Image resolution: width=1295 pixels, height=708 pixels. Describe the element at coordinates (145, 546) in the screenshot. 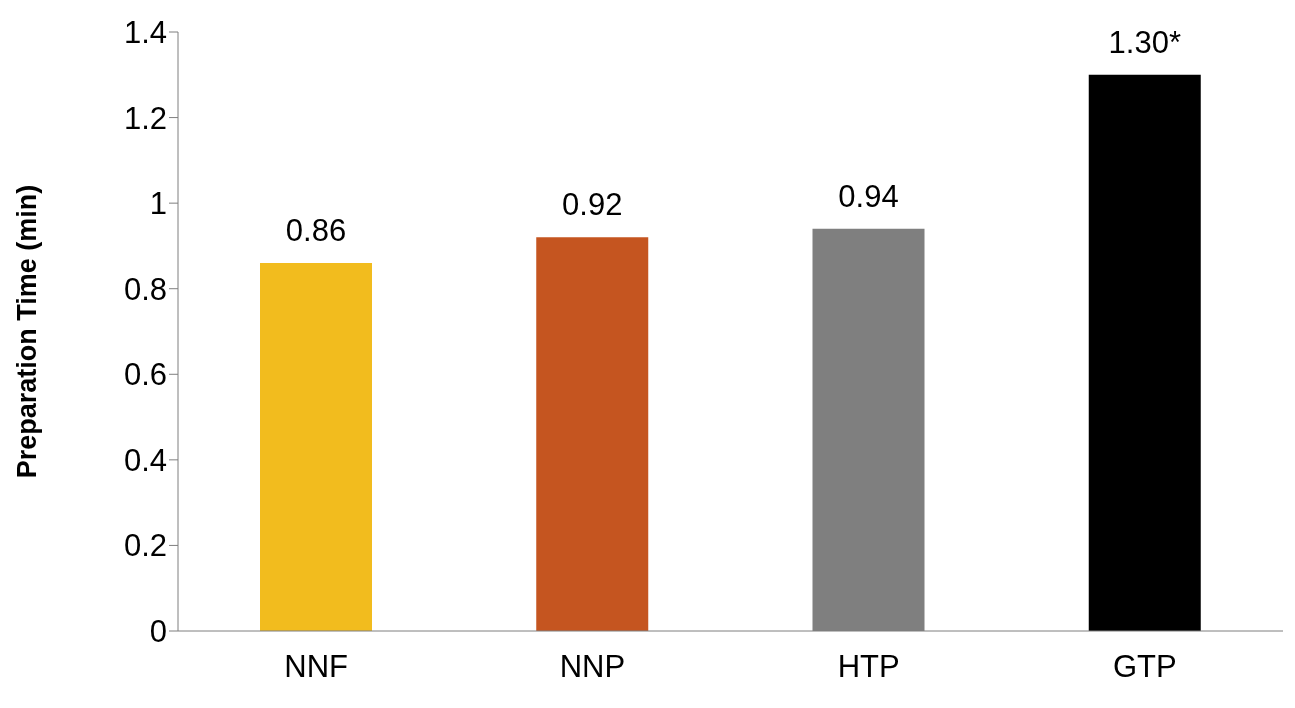

I see `y-tick-label: 0.2` at that location.